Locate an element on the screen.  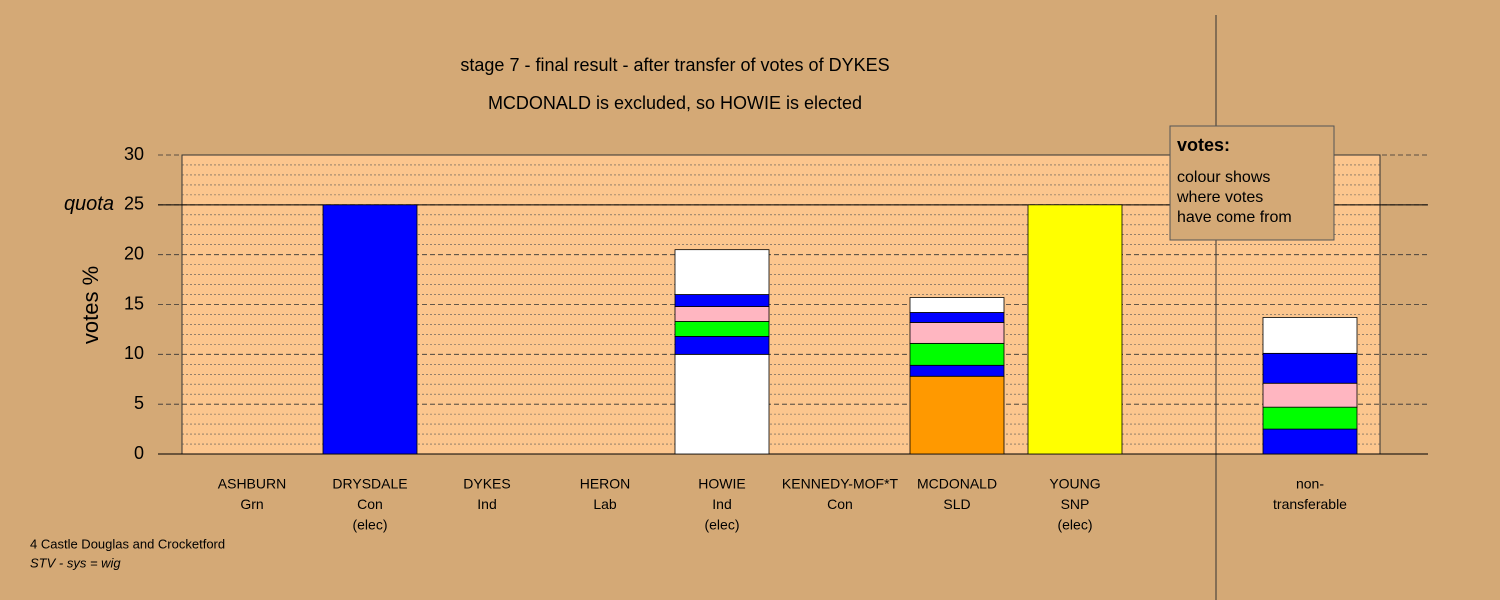
y-tick-label: 15 is located at coordinates (134, 303).